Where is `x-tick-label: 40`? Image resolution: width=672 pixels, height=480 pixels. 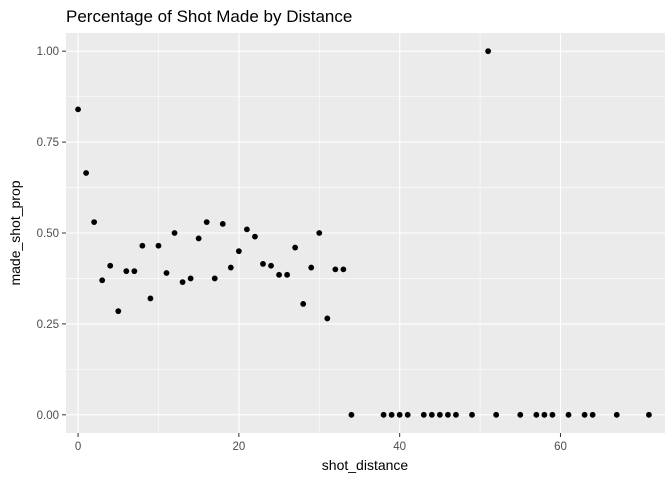
x-tick-label: 40 is located at coordinates (399, 447).